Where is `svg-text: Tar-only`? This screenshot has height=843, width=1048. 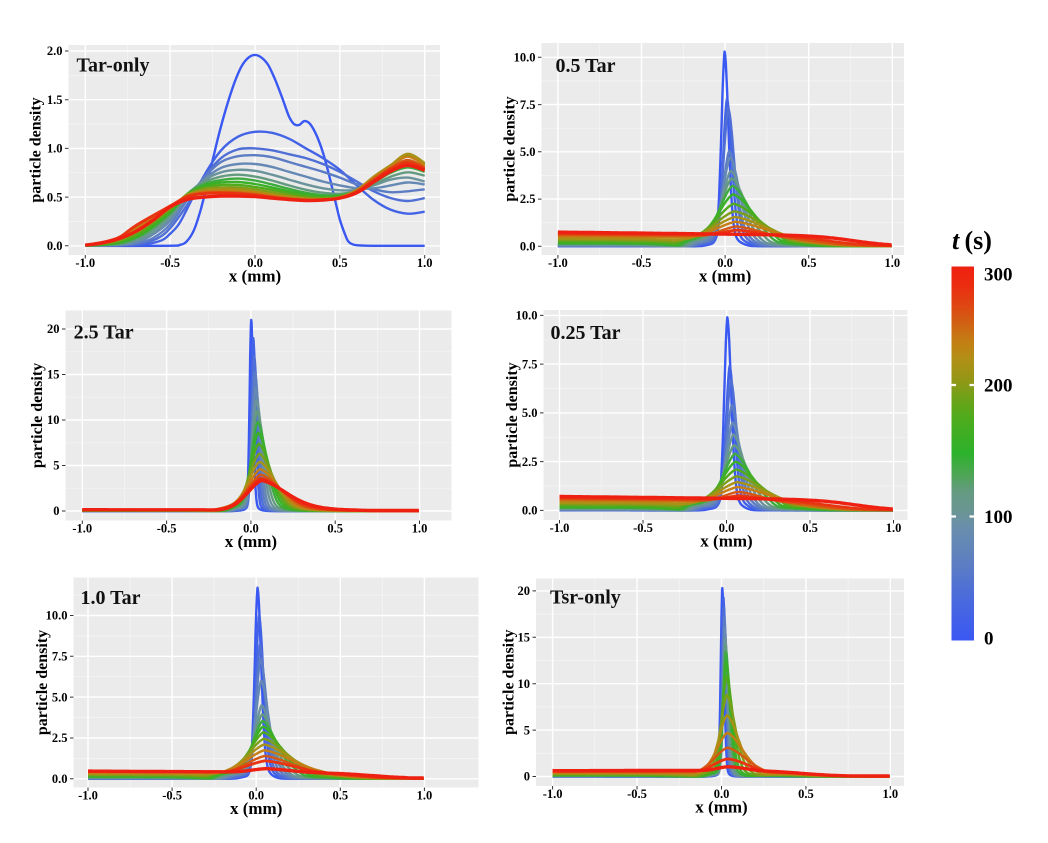
svg-text: Tar-only is located at coordinates (113, 66).